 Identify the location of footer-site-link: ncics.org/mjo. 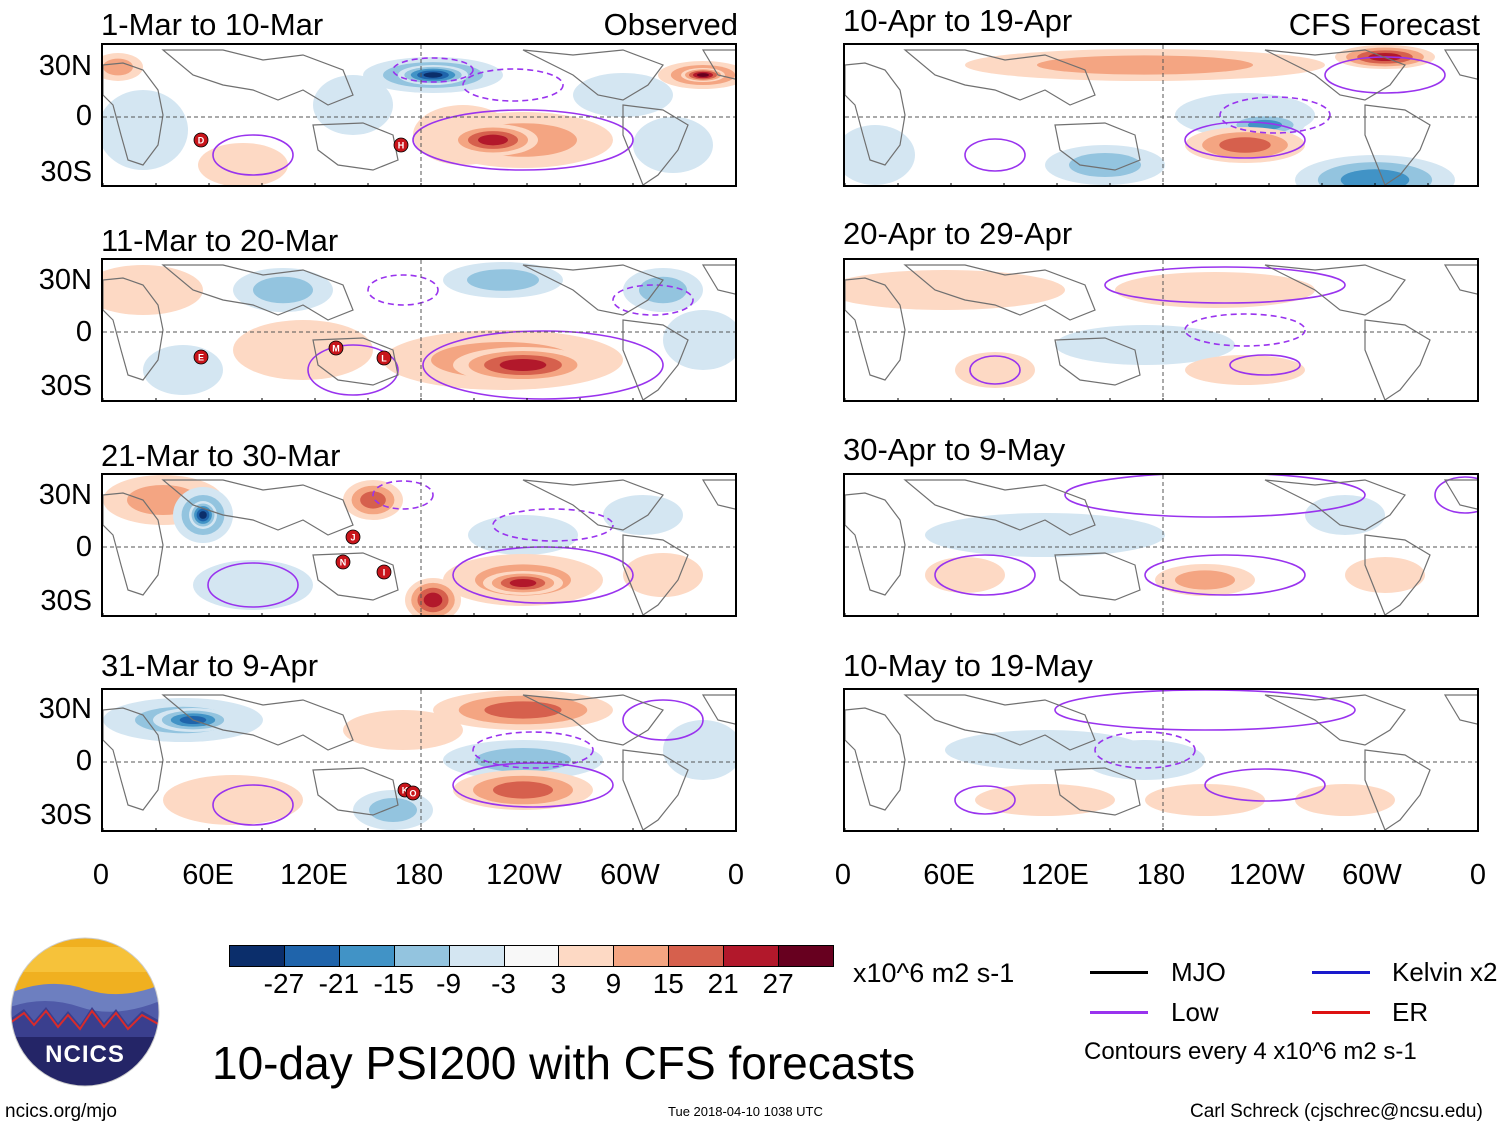
(61, 1111).